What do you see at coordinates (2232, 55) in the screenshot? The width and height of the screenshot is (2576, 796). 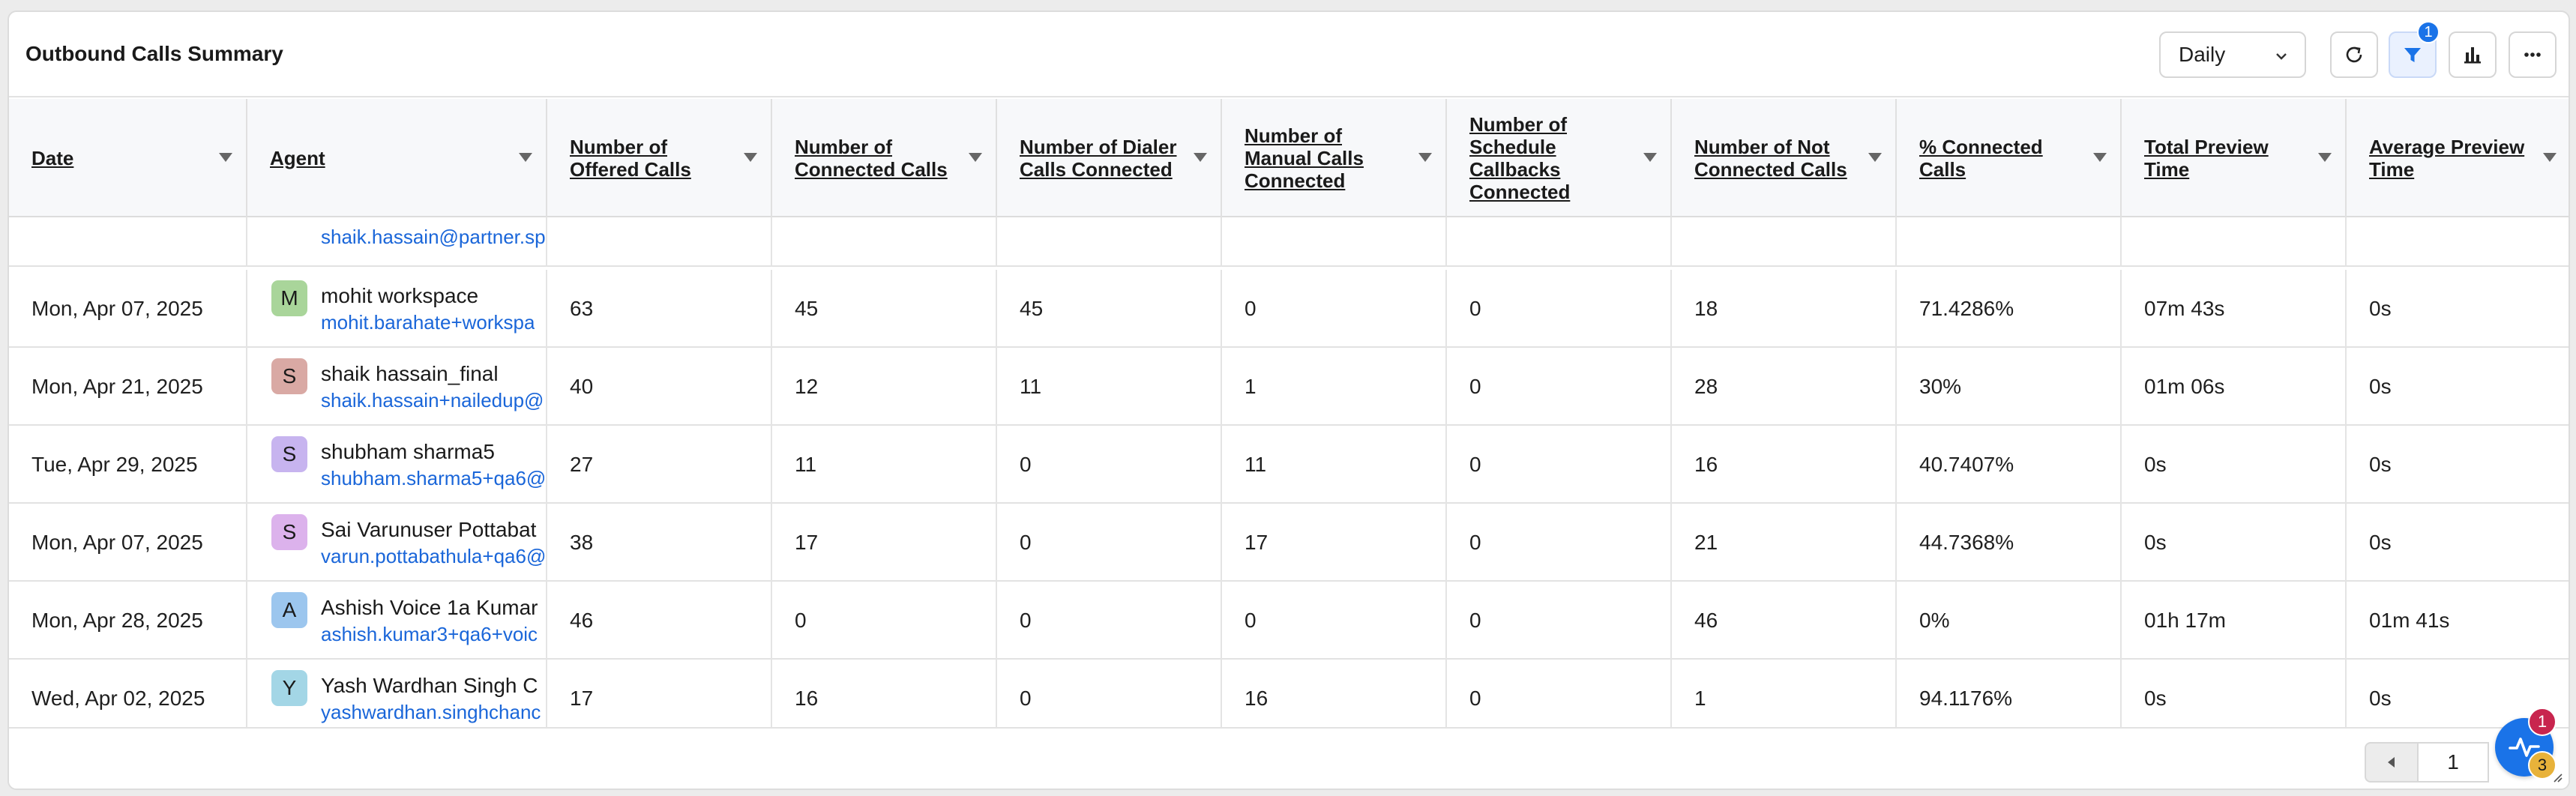 I see `period-select: Daily` at bounding box center [2232, 55].